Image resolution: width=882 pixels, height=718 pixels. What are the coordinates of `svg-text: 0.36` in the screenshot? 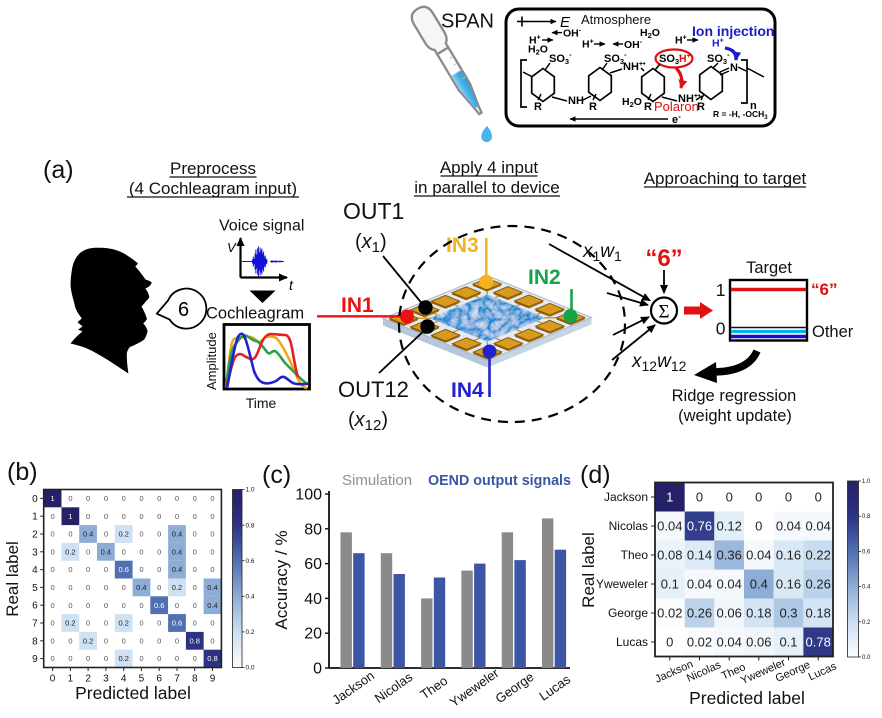 It's located at (729, 555).